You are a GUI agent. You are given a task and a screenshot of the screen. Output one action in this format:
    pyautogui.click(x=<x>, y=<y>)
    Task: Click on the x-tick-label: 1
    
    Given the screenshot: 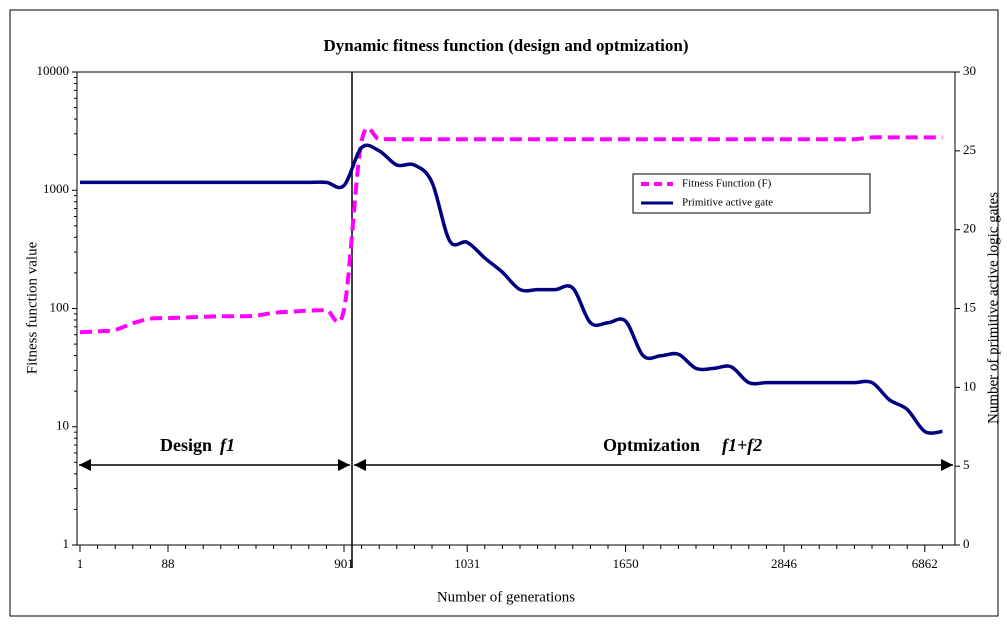 What is the action you would take?
    pyautogui.click(x=80, y=563)
    